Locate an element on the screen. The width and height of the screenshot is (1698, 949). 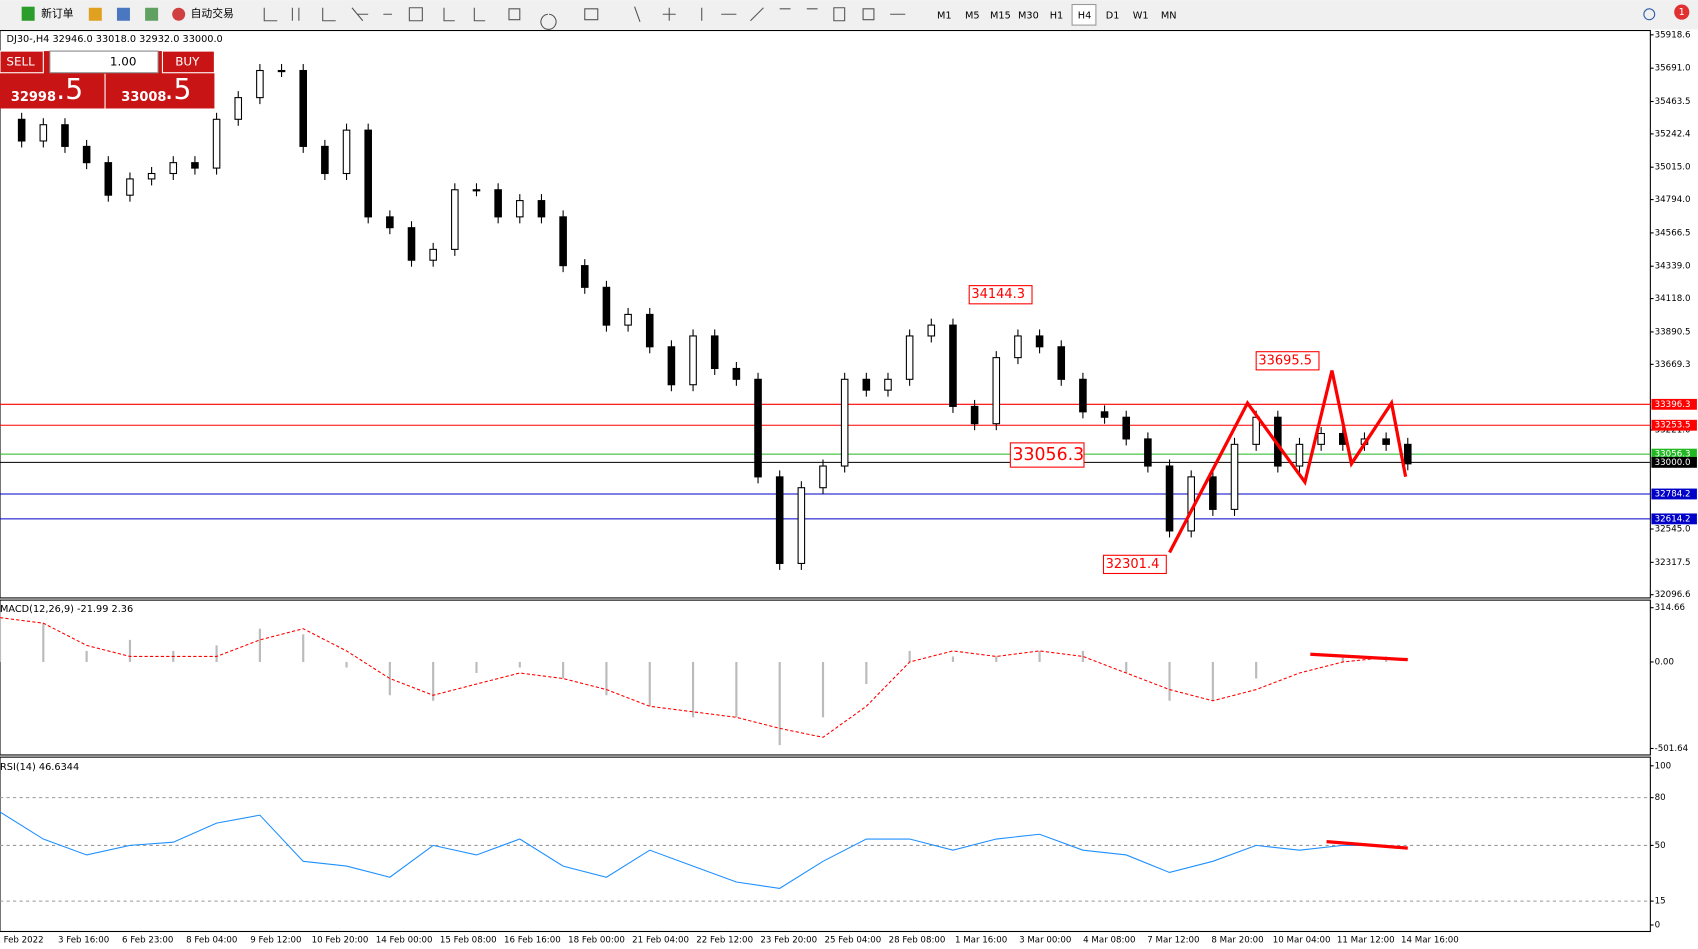
timeframe-button: M1 is located at coordinates (944, 15).